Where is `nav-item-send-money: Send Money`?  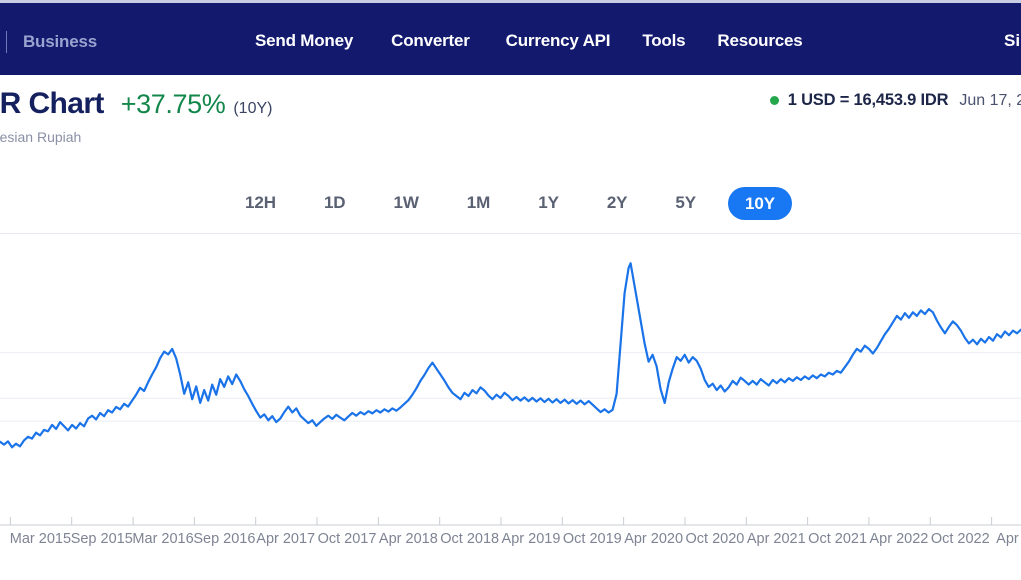 nav-item-send-money: Send Money is located at coordinates (304, 40).